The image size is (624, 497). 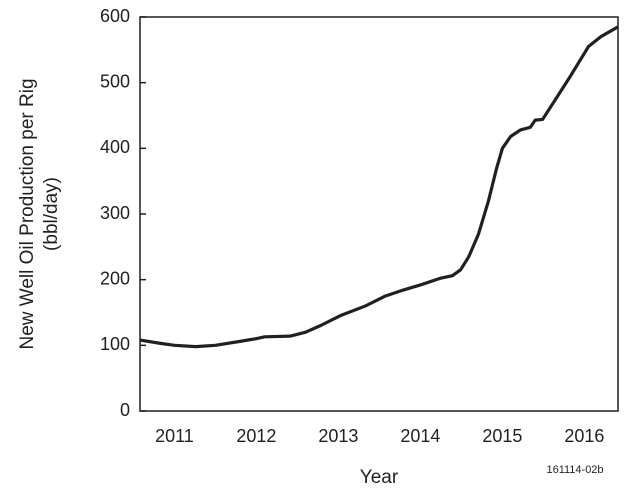 I want to click on annotation: 161114-02b, so click(x=574, y=470).